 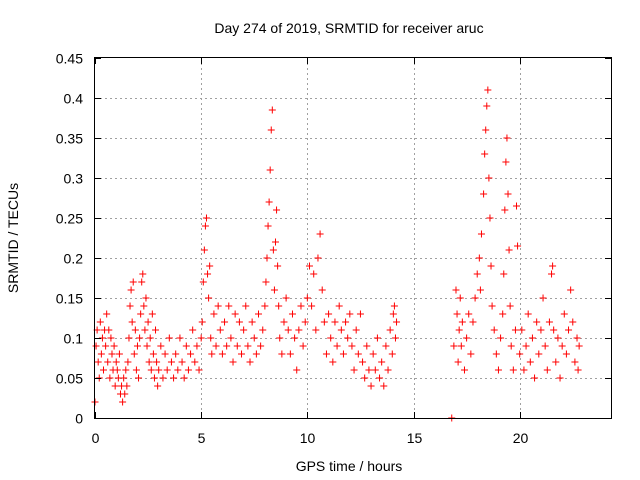 What do you see at coordinates (521, 438) in the screenshot?
I see `x-tick-label: 20` at bounding box center [521, 438].